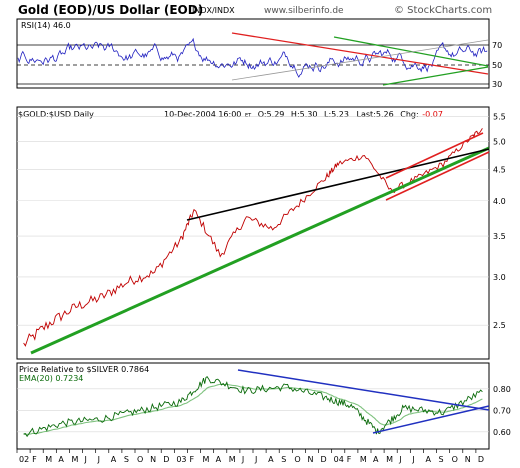  I want to click on info-low: L:5.23, so click(336, 114).